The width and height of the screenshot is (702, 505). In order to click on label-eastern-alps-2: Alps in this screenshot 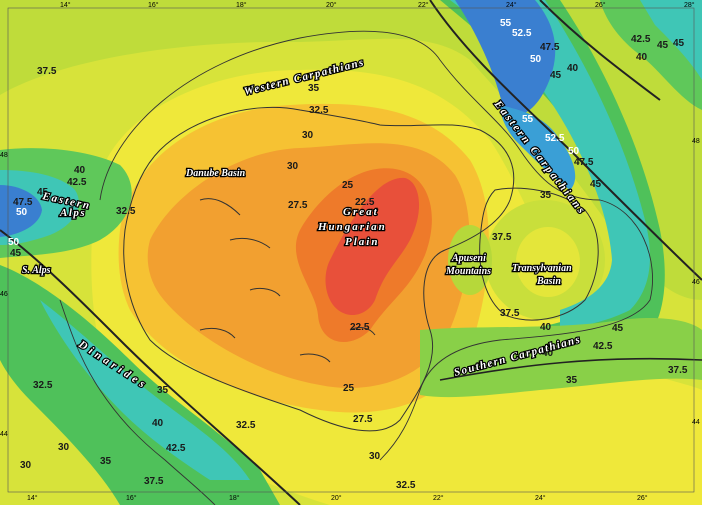, I will do `click(72, 213)`.